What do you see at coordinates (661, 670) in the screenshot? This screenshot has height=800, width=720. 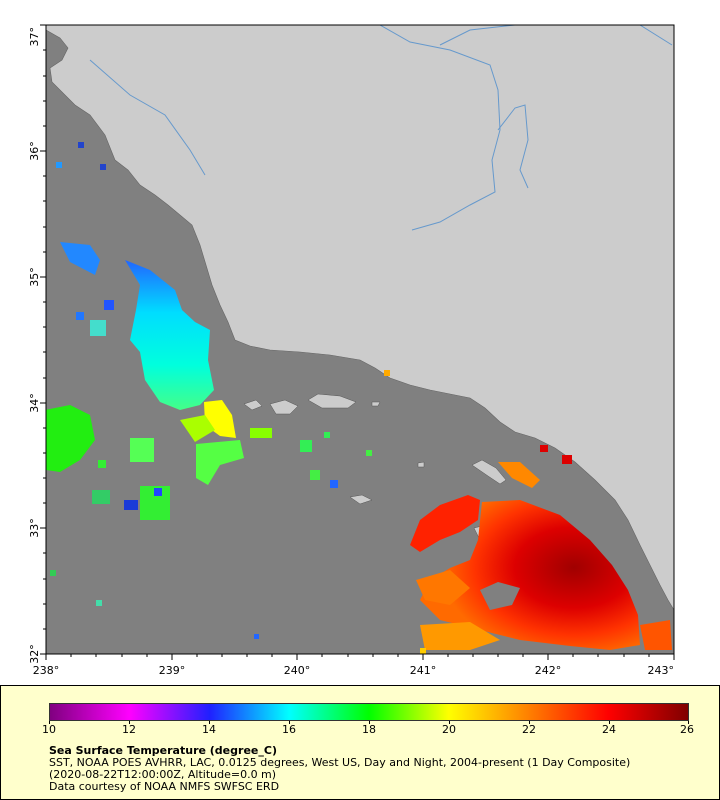 I see `lon-tick-label: 243°` at bounding box center [661, 670].